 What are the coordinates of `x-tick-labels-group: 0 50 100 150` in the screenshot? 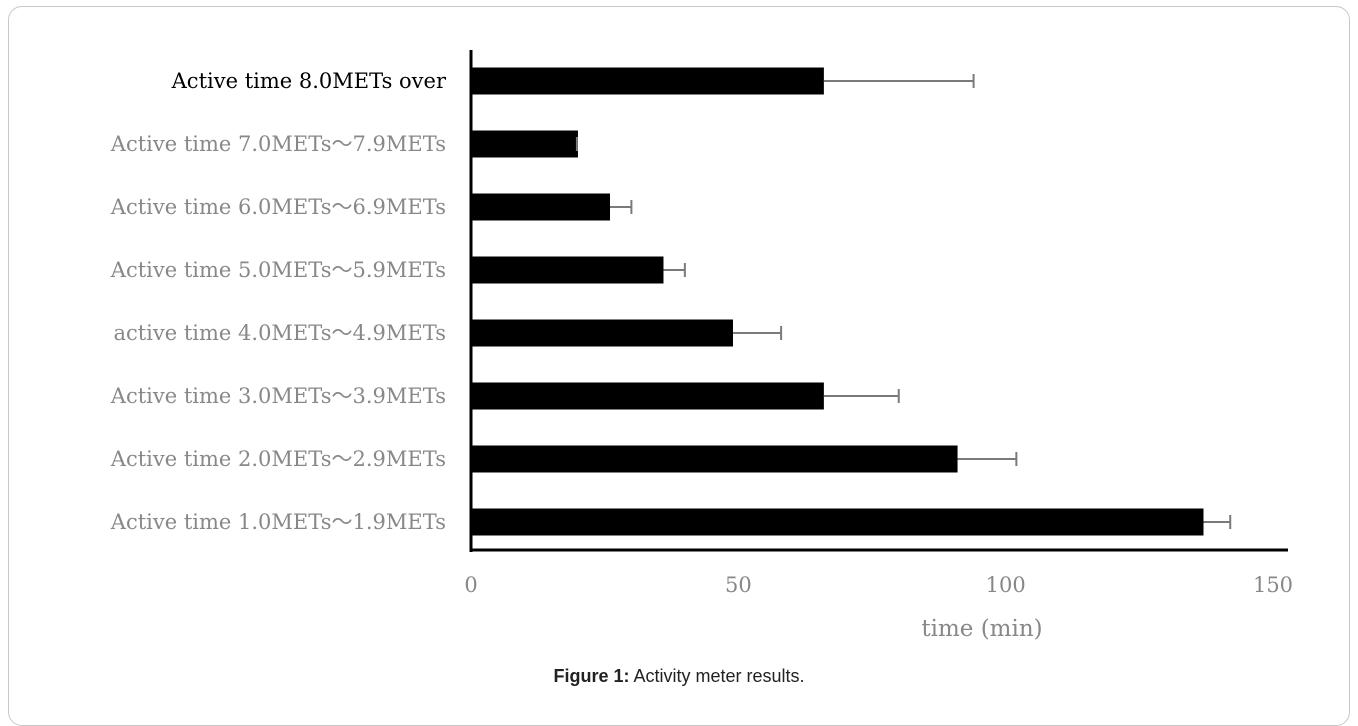 It's located at (878, 585).